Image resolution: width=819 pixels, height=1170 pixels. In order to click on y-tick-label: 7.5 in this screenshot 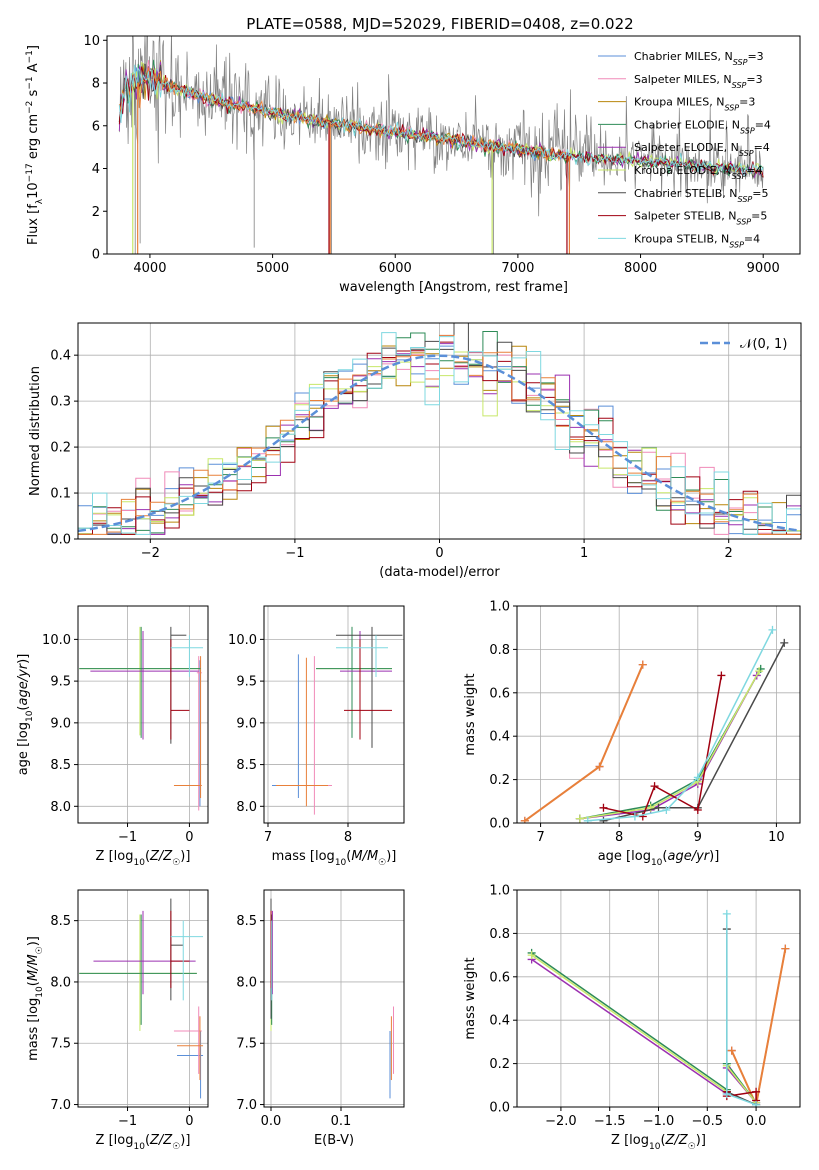, I will do `click(60, 1044)`.